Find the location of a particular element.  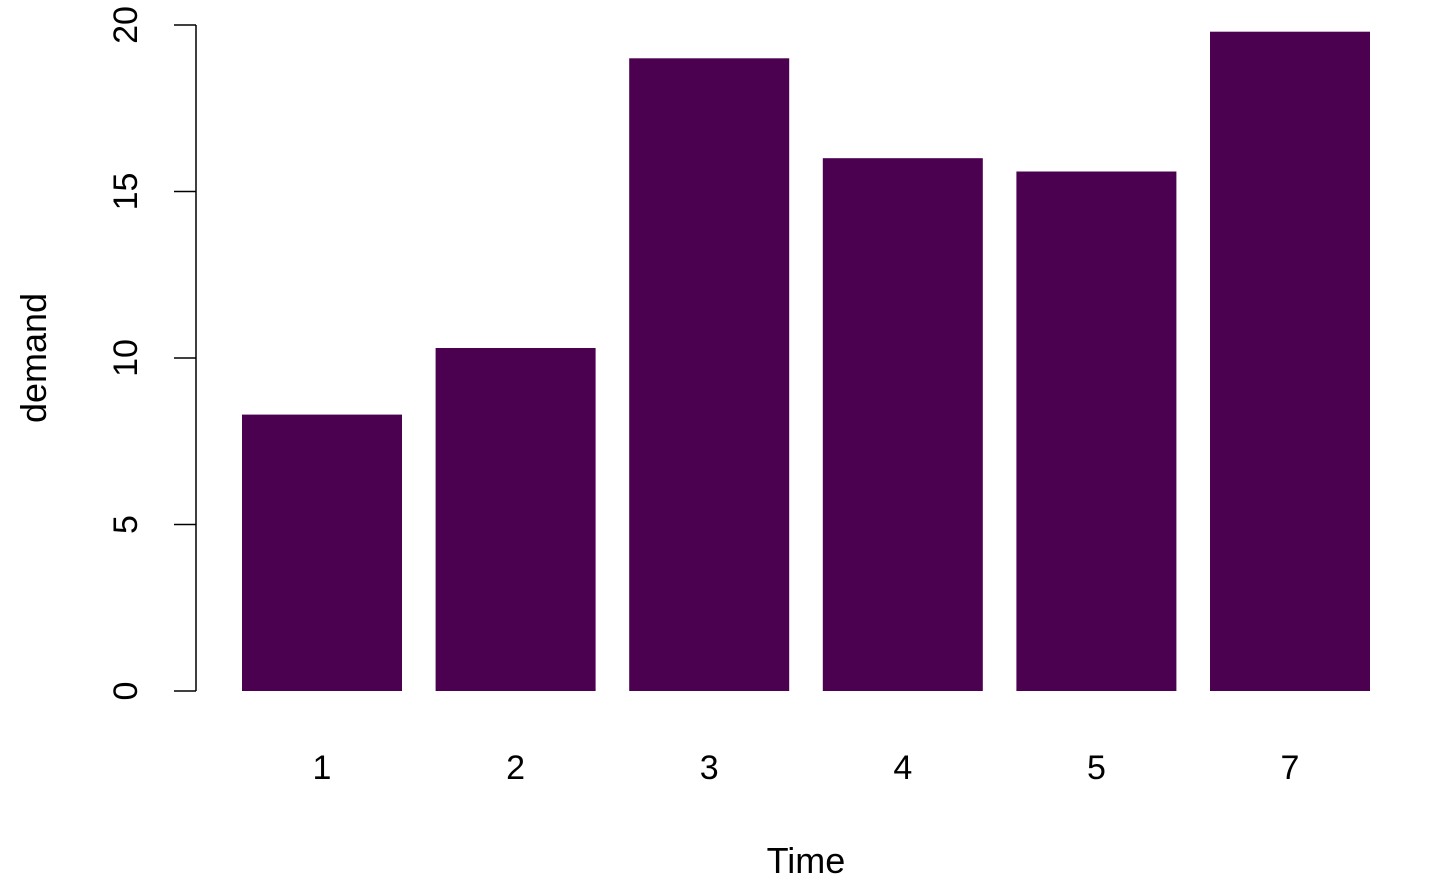

x-tick-label-4: 4 is located at coordinates (902, 768).